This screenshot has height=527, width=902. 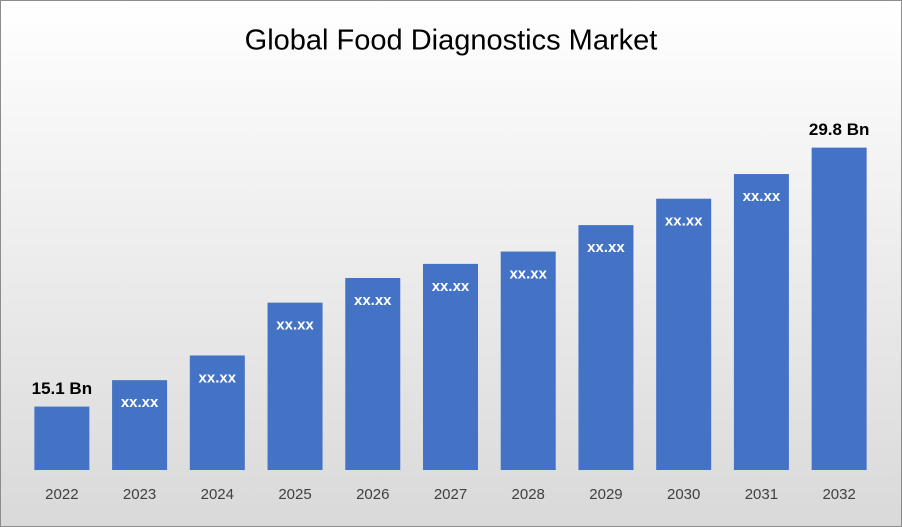 What do you see at coordinates (451, 41) in the screenshot?
I see `chart-title: Global Food Diagnostics Market` at bounding box center [451, 41].